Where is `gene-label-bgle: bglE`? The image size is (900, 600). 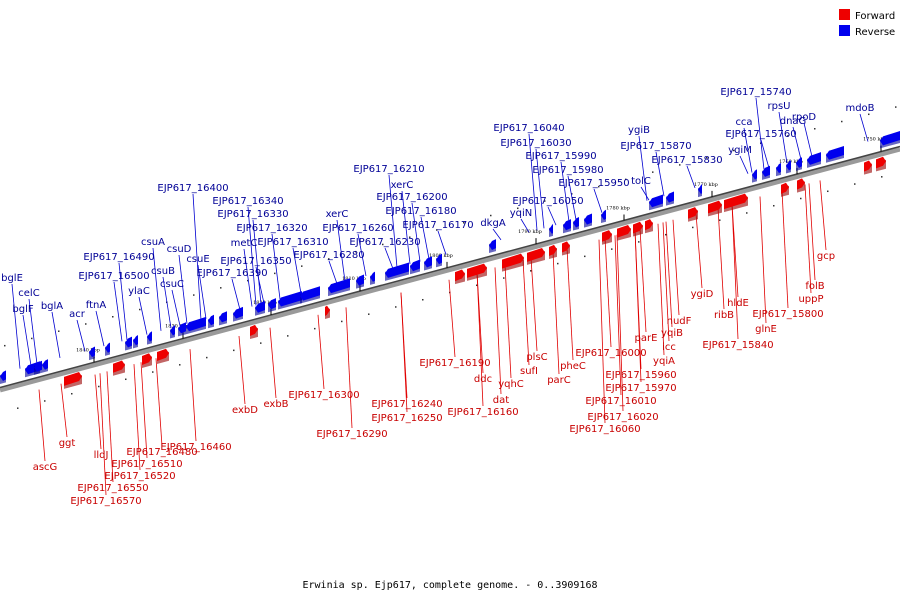
gene-label-bgle: bglE is located at coordinates (12, 278).